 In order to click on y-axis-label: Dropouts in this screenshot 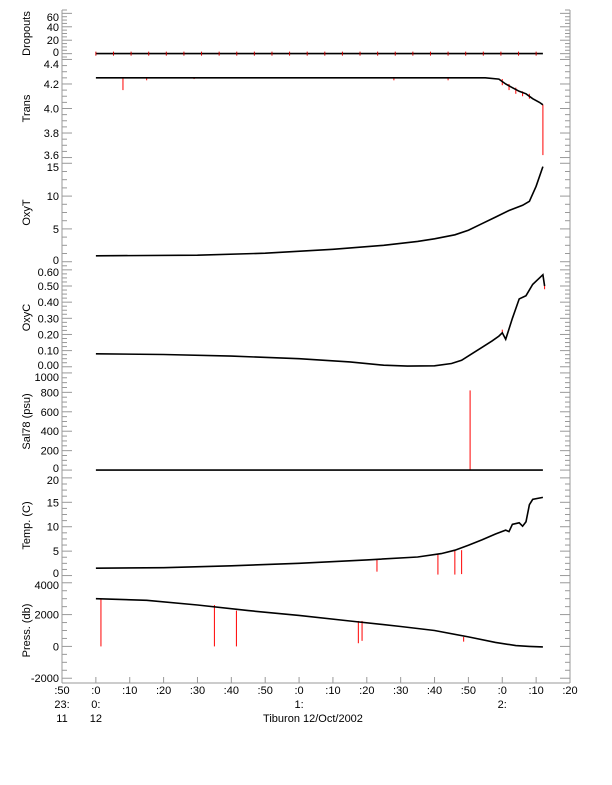, I will do `click(27, 33)`.